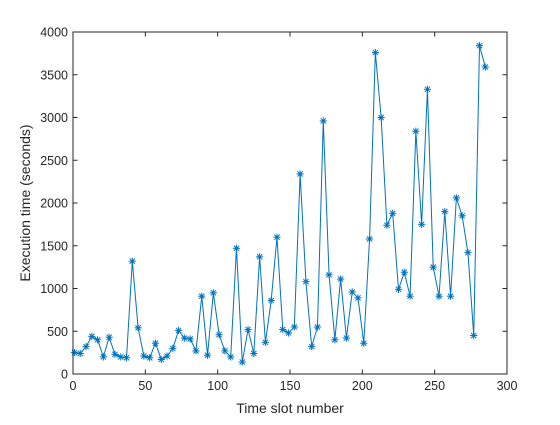 The image size is (560, 425). Describe the element at coordinates (434, 386) in the screenshot. I see `x-tick-label: 250` at that location.